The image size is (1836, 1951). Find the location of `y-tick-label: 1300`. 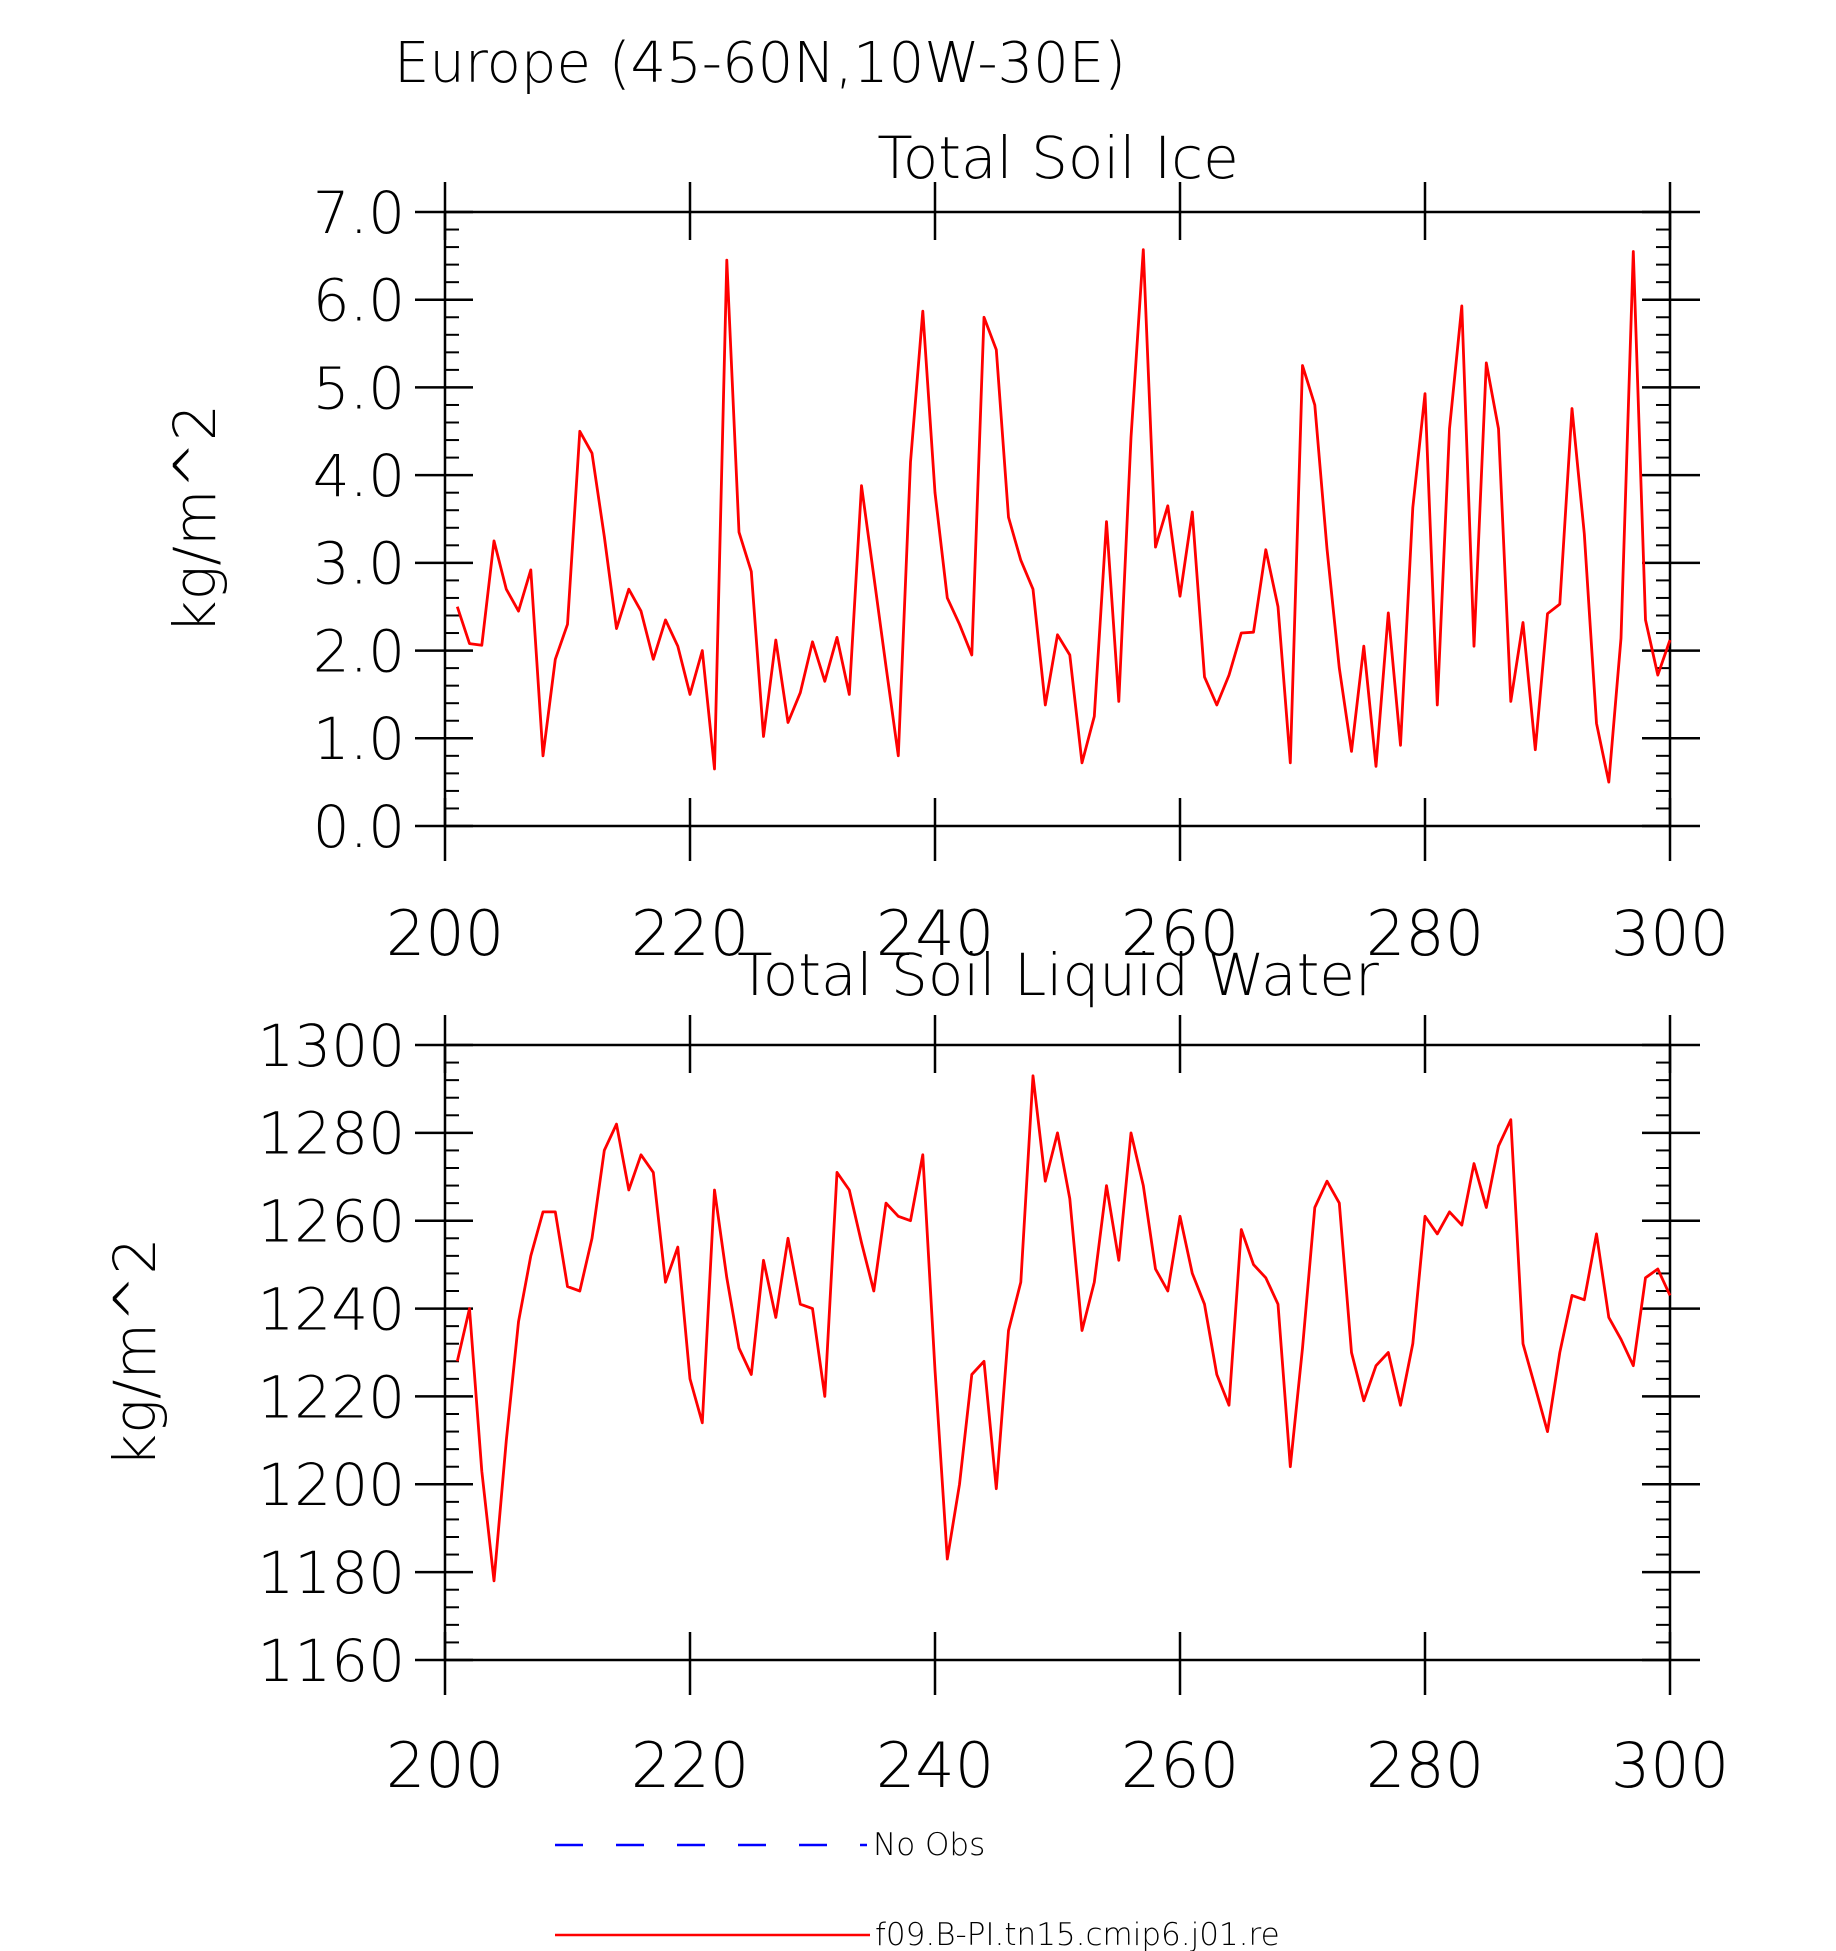

y-tick-label: 1300 is located at coordinates (331, 1046).